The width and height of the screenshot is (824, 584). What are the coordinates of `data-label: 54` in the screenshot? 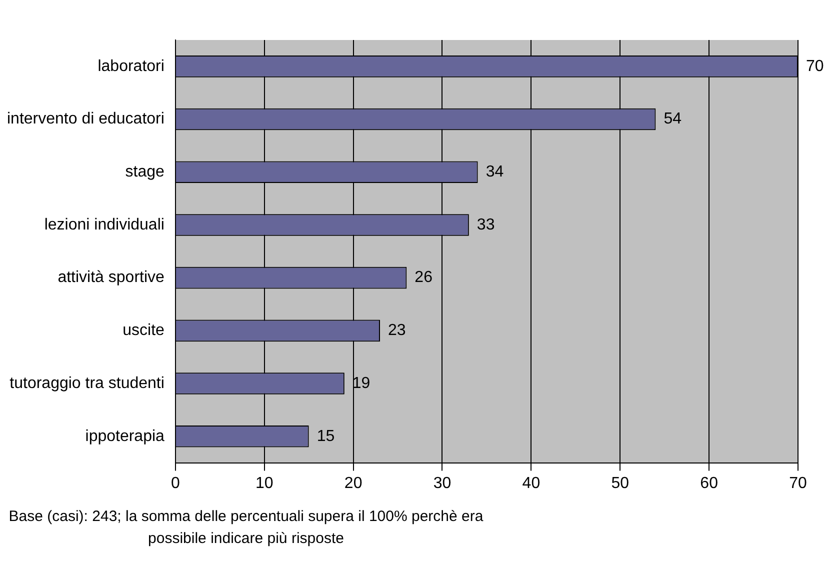 It's located at (673, 119).